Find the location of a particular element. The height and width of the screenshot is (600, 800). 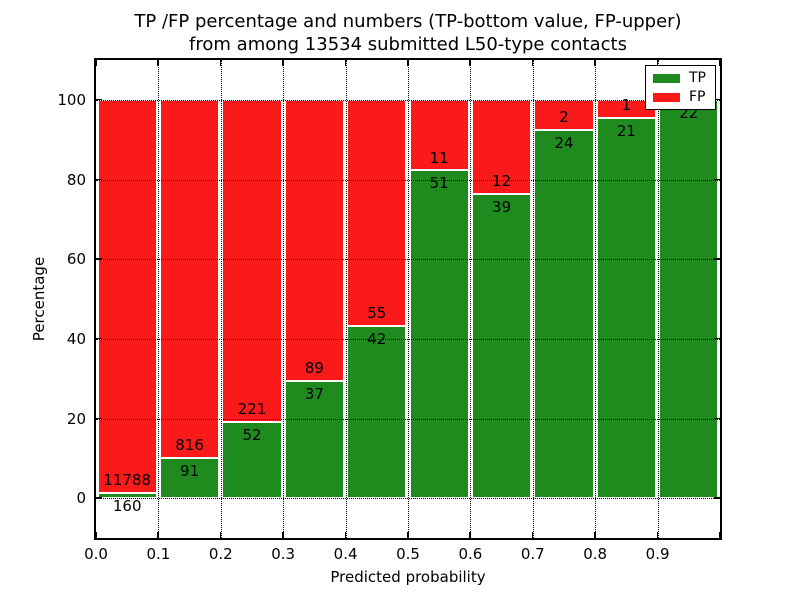

tp-count-label: 37 is located at coordinates (314, 394).